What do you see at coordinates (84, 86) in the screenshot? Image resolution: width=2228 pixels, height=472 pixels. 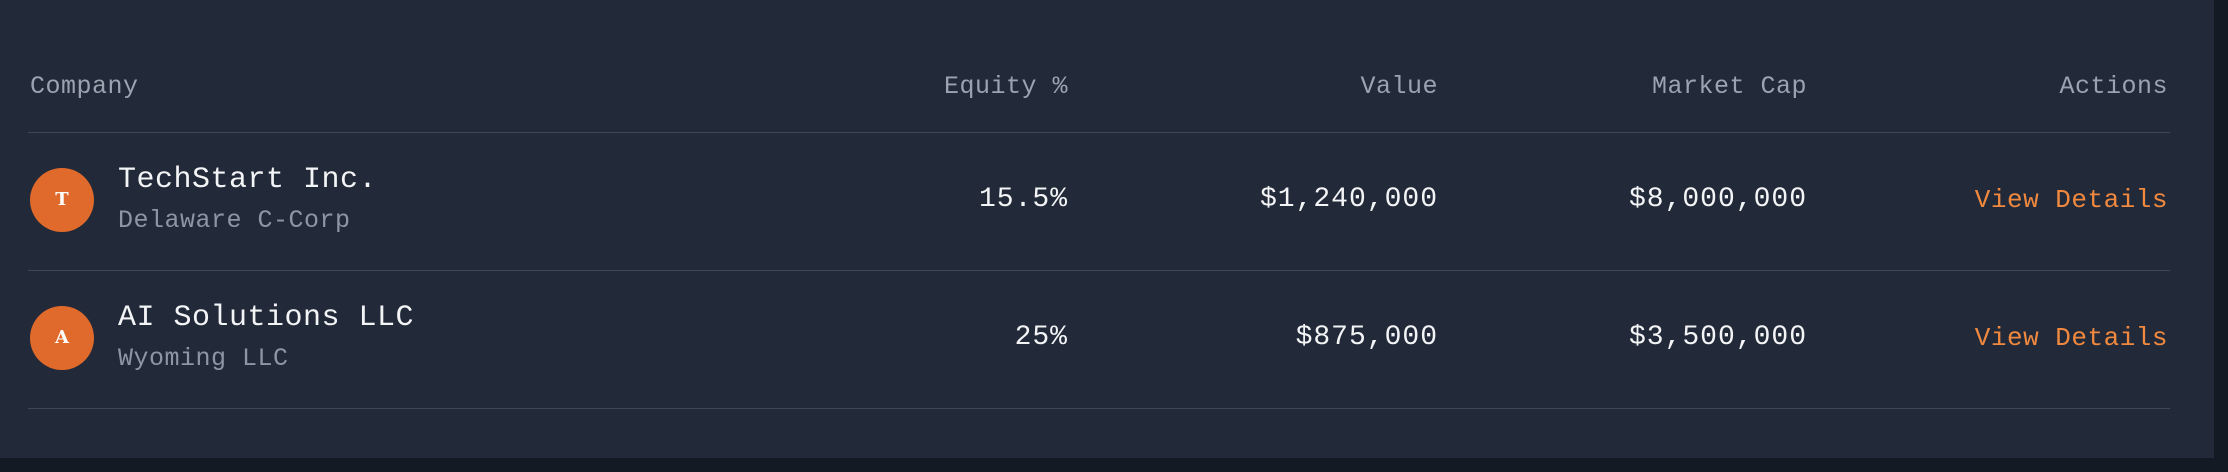 I see `column-header-company: Company` at bounding box center [84, 86].